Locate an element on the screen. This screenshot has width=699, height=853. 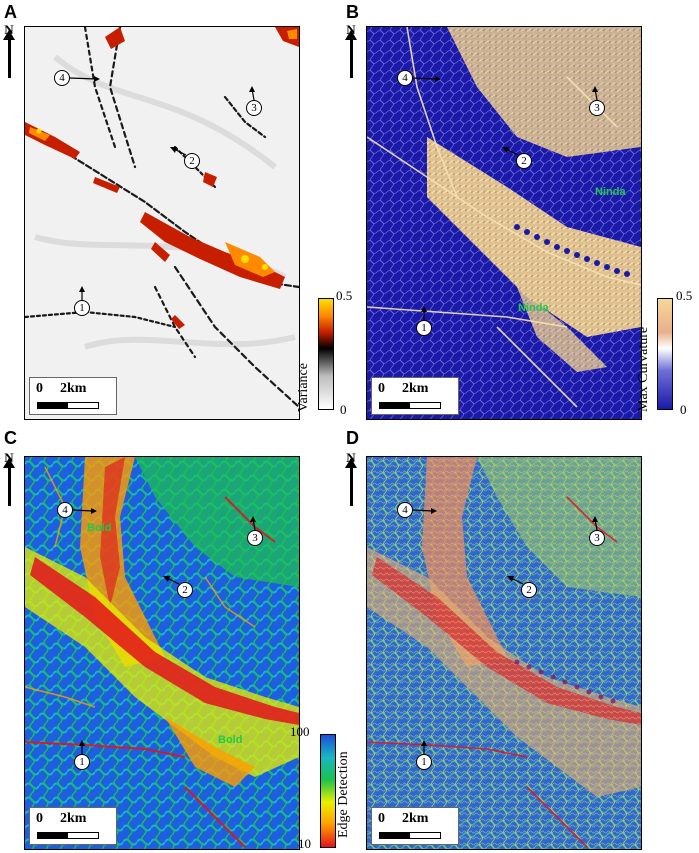
annotation-c2: Bold is located at coordinates (230, 740).